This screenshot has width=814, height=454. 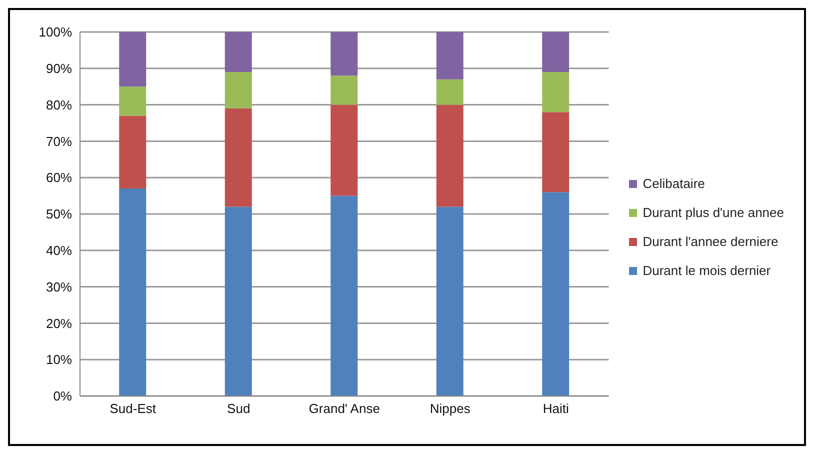 What do you see at coordinates (62, 396) in the screenshot?
I see `y-tick-label: 0%` at bounding box center [62, 396].